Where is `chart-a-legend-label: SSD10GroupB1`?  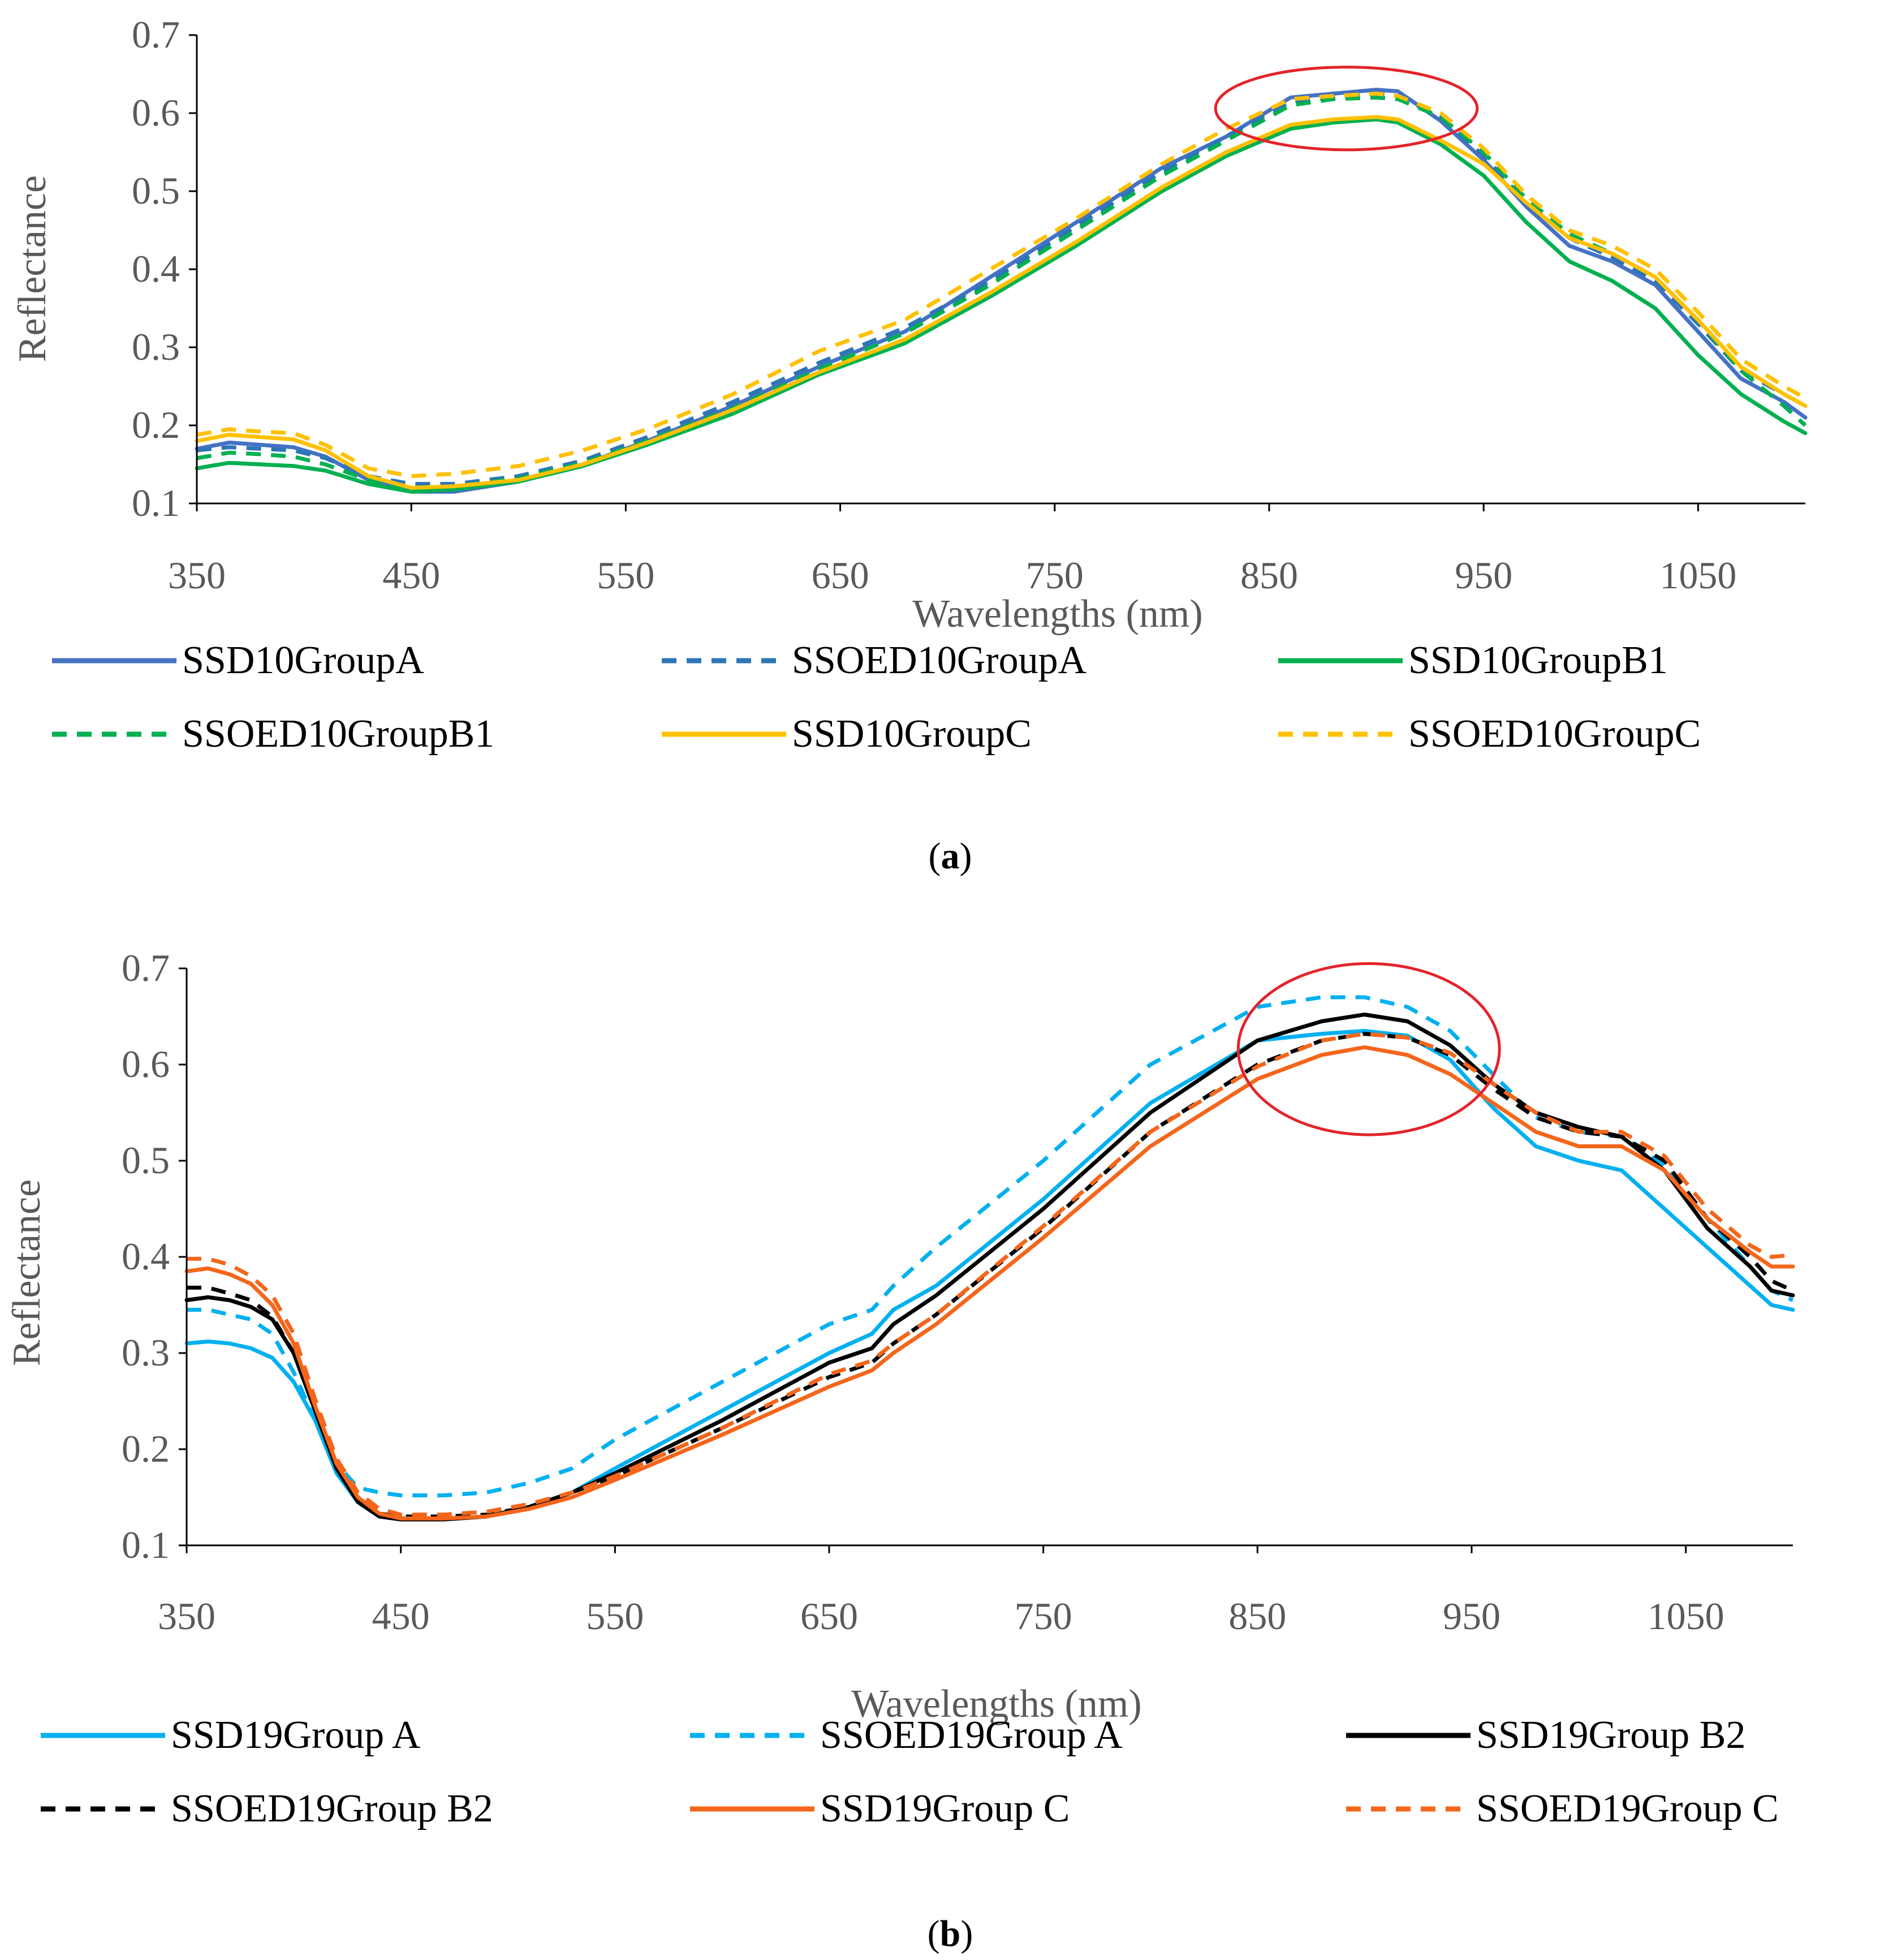 chart-a-legend-label: SSD10GroupB1 is located at coordinates (1538, 660).